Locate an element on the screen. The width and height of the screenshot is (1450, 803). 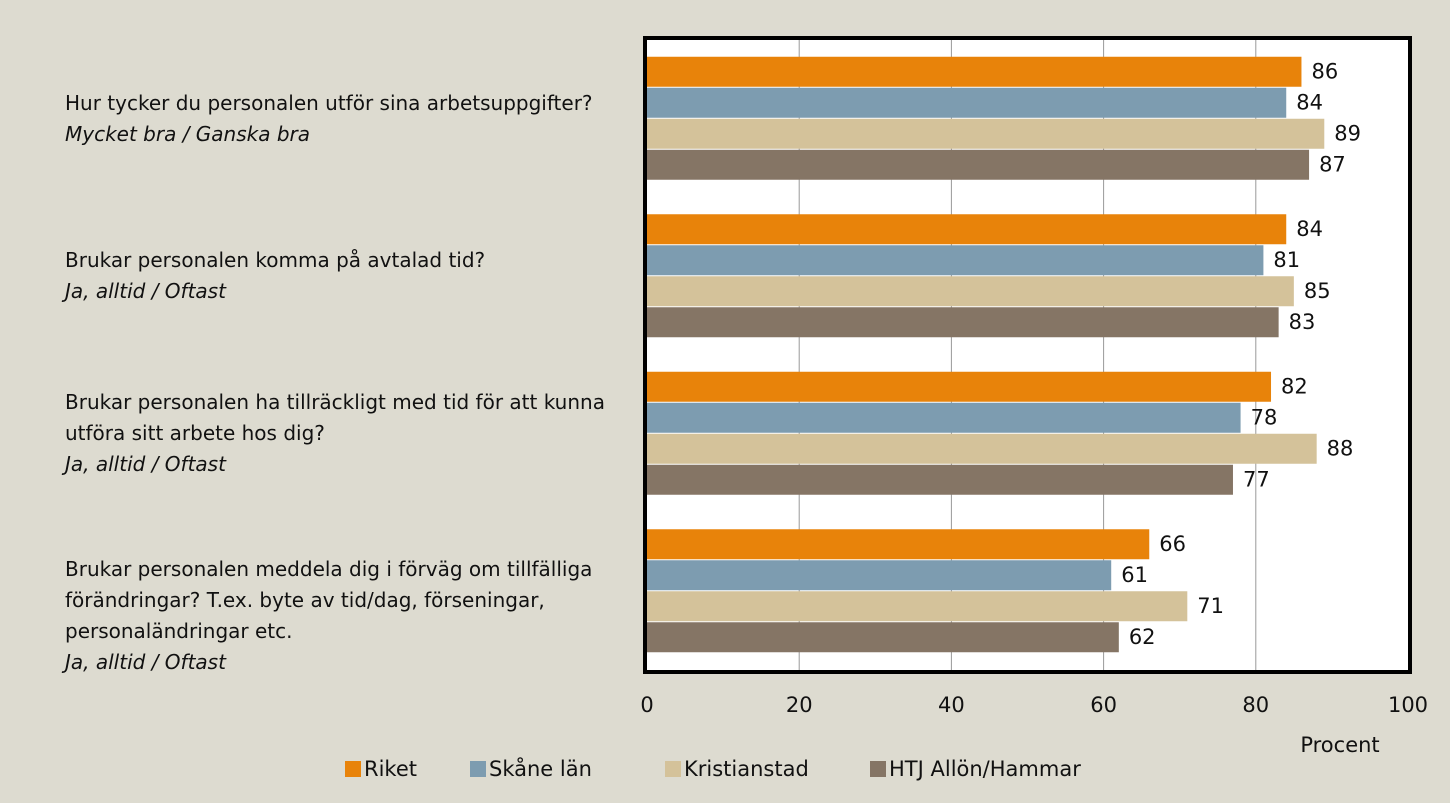
value-label: 86 is located at coordinates (1324, 71).